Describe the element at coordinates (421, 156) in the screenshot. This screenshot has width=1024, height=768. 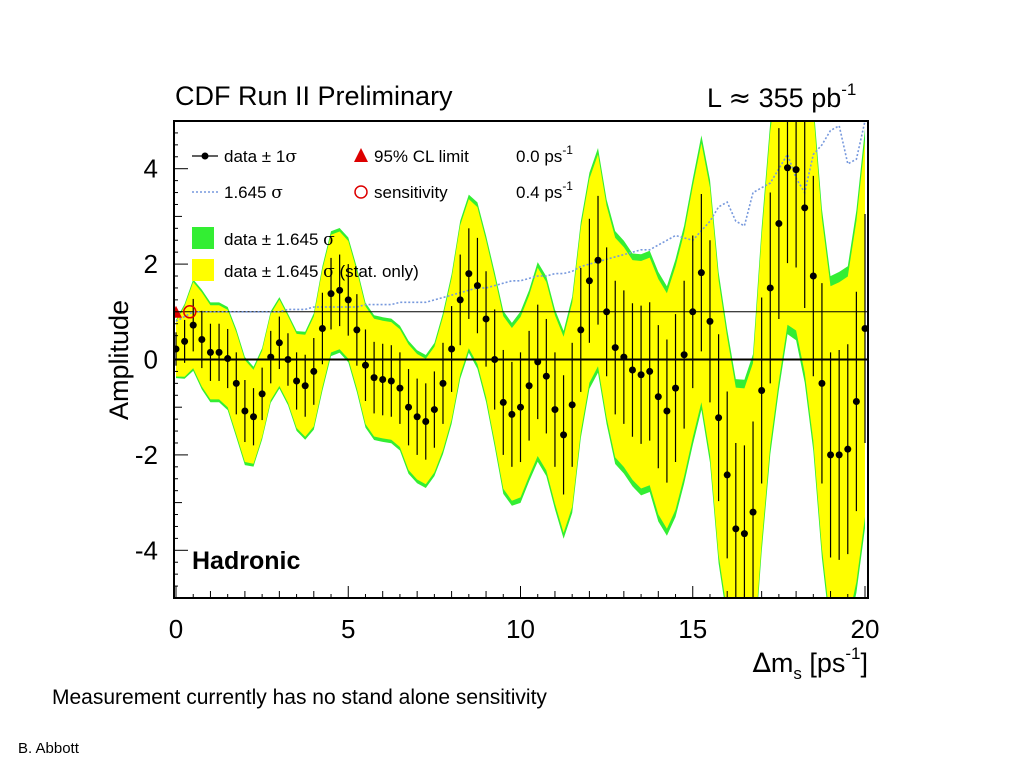
I see `legend-cl-label: 95% CL limit` at that location.